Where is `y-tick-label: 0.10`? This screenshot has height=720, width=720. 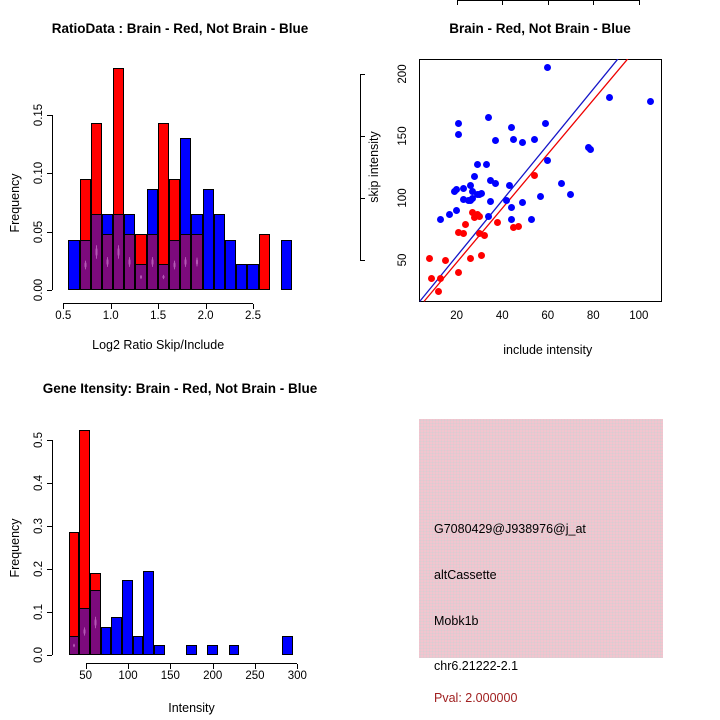
y-tick-label: 0.10 is located at coordinates (39, 173).